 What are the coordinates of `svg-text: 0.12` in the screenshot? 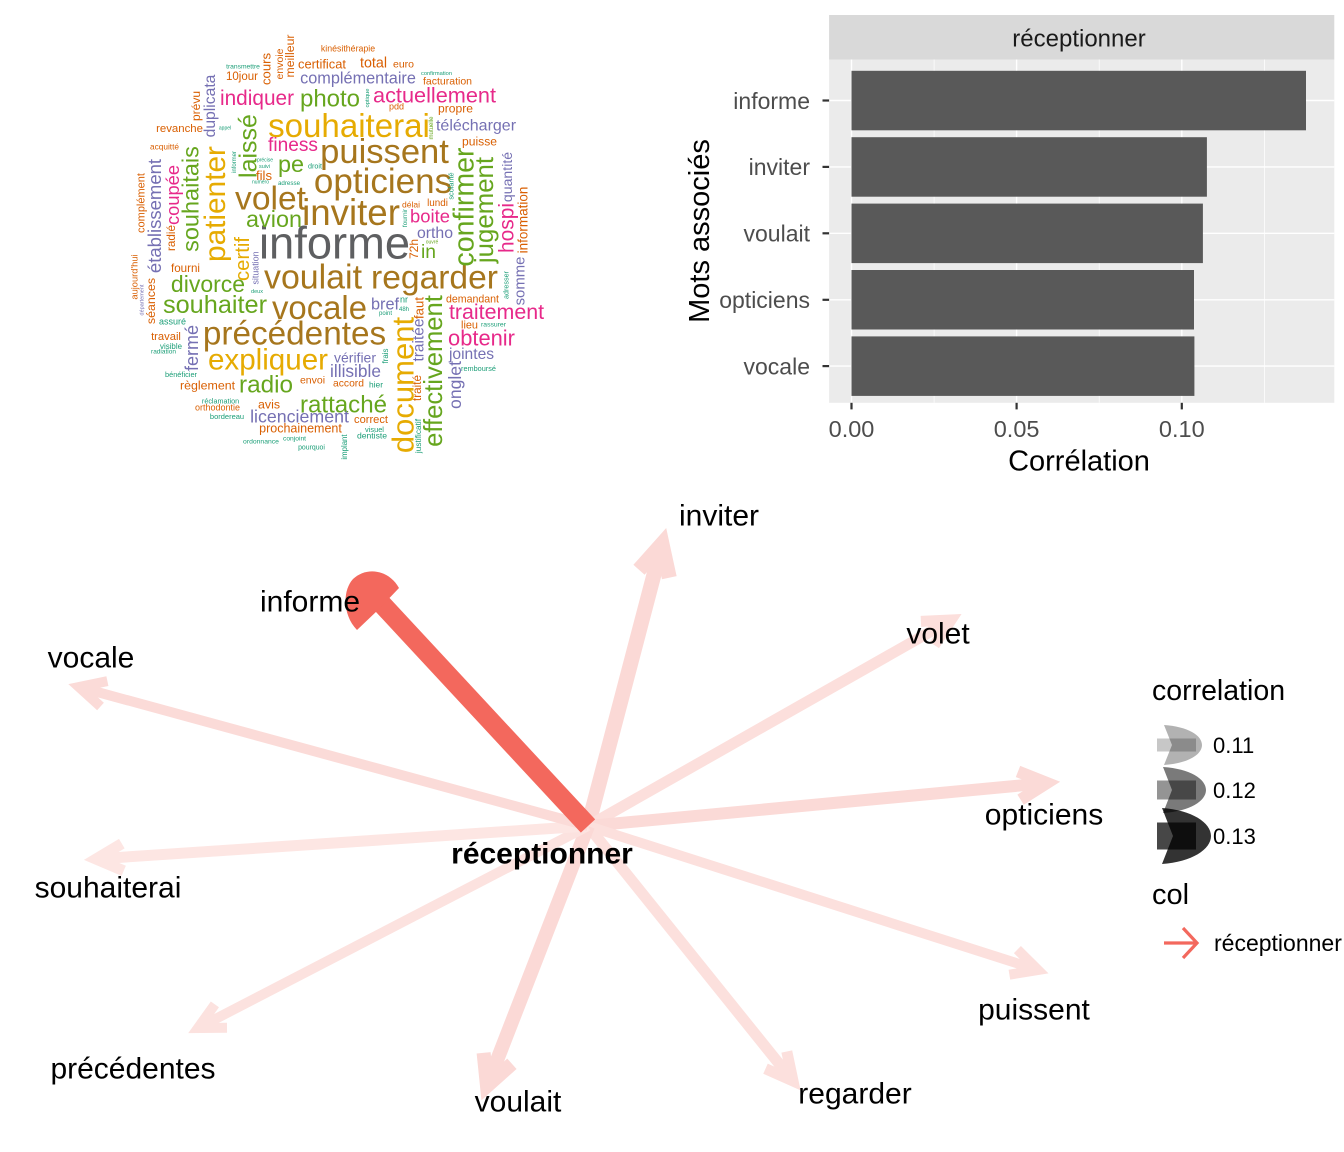 It's located at (1234, 790).